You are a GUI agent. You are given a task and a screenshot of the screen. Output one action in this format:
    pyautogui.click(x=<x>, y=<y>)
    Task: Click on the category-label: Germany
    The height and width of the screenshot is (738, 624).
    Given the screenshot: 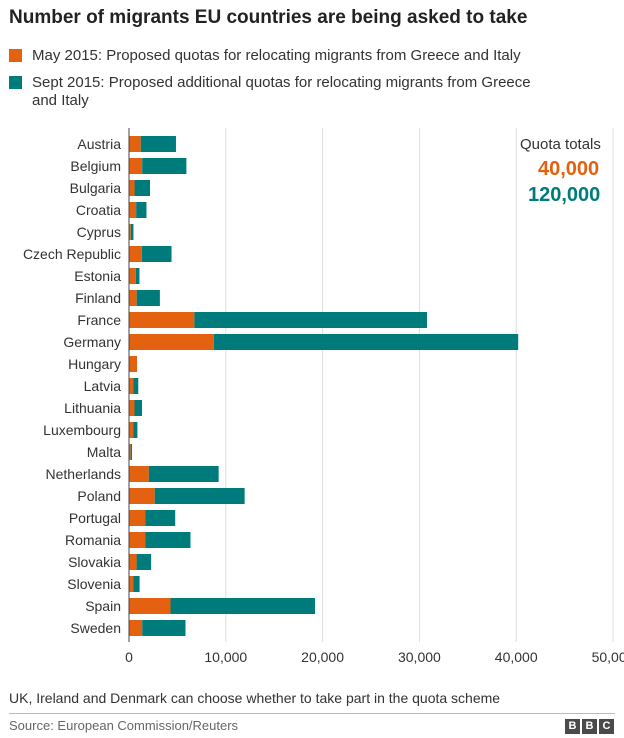 What is the action you would take?
    pyautogui.click(x=92, y=342)
    